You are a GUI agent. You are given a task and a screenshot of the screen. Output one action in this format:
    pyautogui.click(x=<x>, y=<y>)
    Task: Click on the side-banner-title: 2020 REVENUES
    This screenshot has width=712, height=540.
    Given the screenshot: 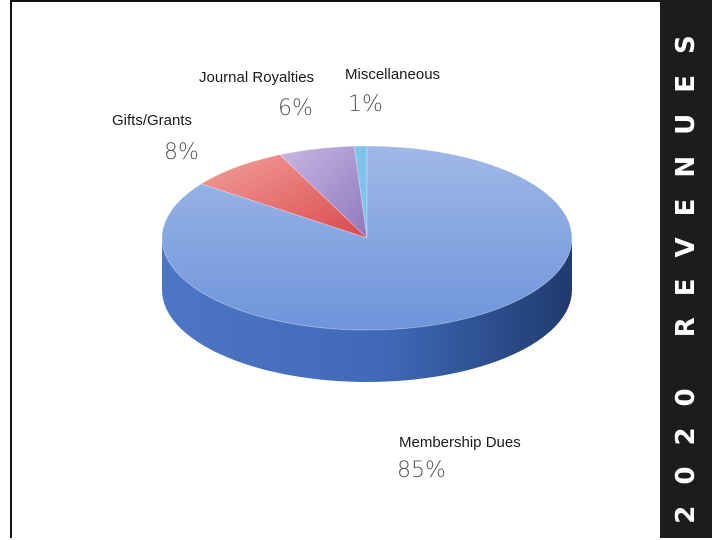 What is the action you would take?
    pyautogui.click(x=686, y=269)
    